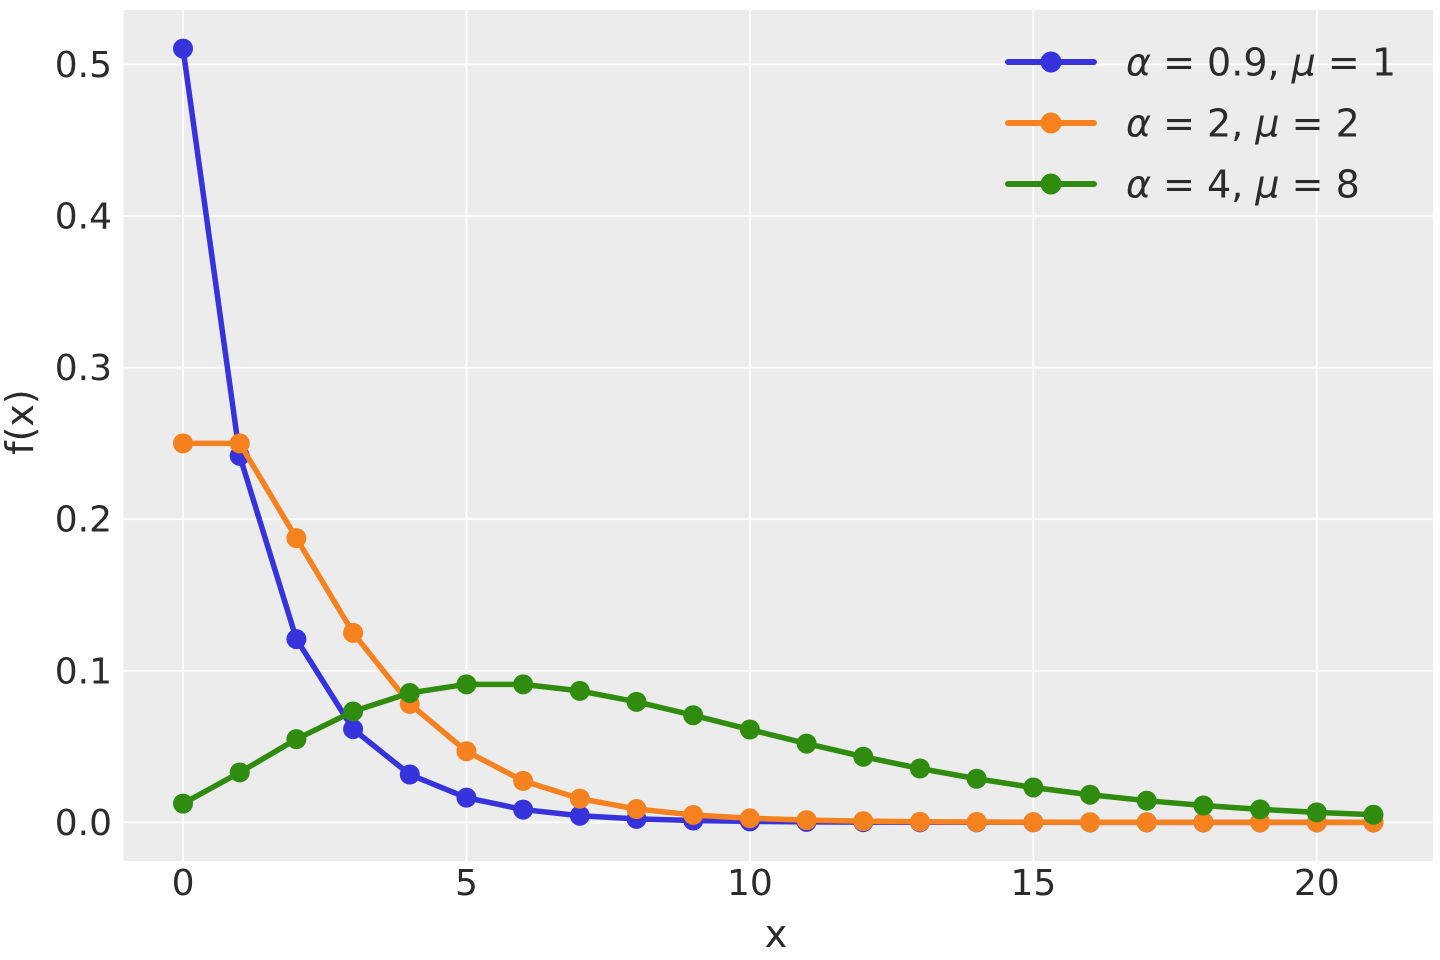 This screenshot has height=960, width=1440. Describe the element at coordinates (183, 883) in the screenshot. I see `x-tick-label: 0` at that location.